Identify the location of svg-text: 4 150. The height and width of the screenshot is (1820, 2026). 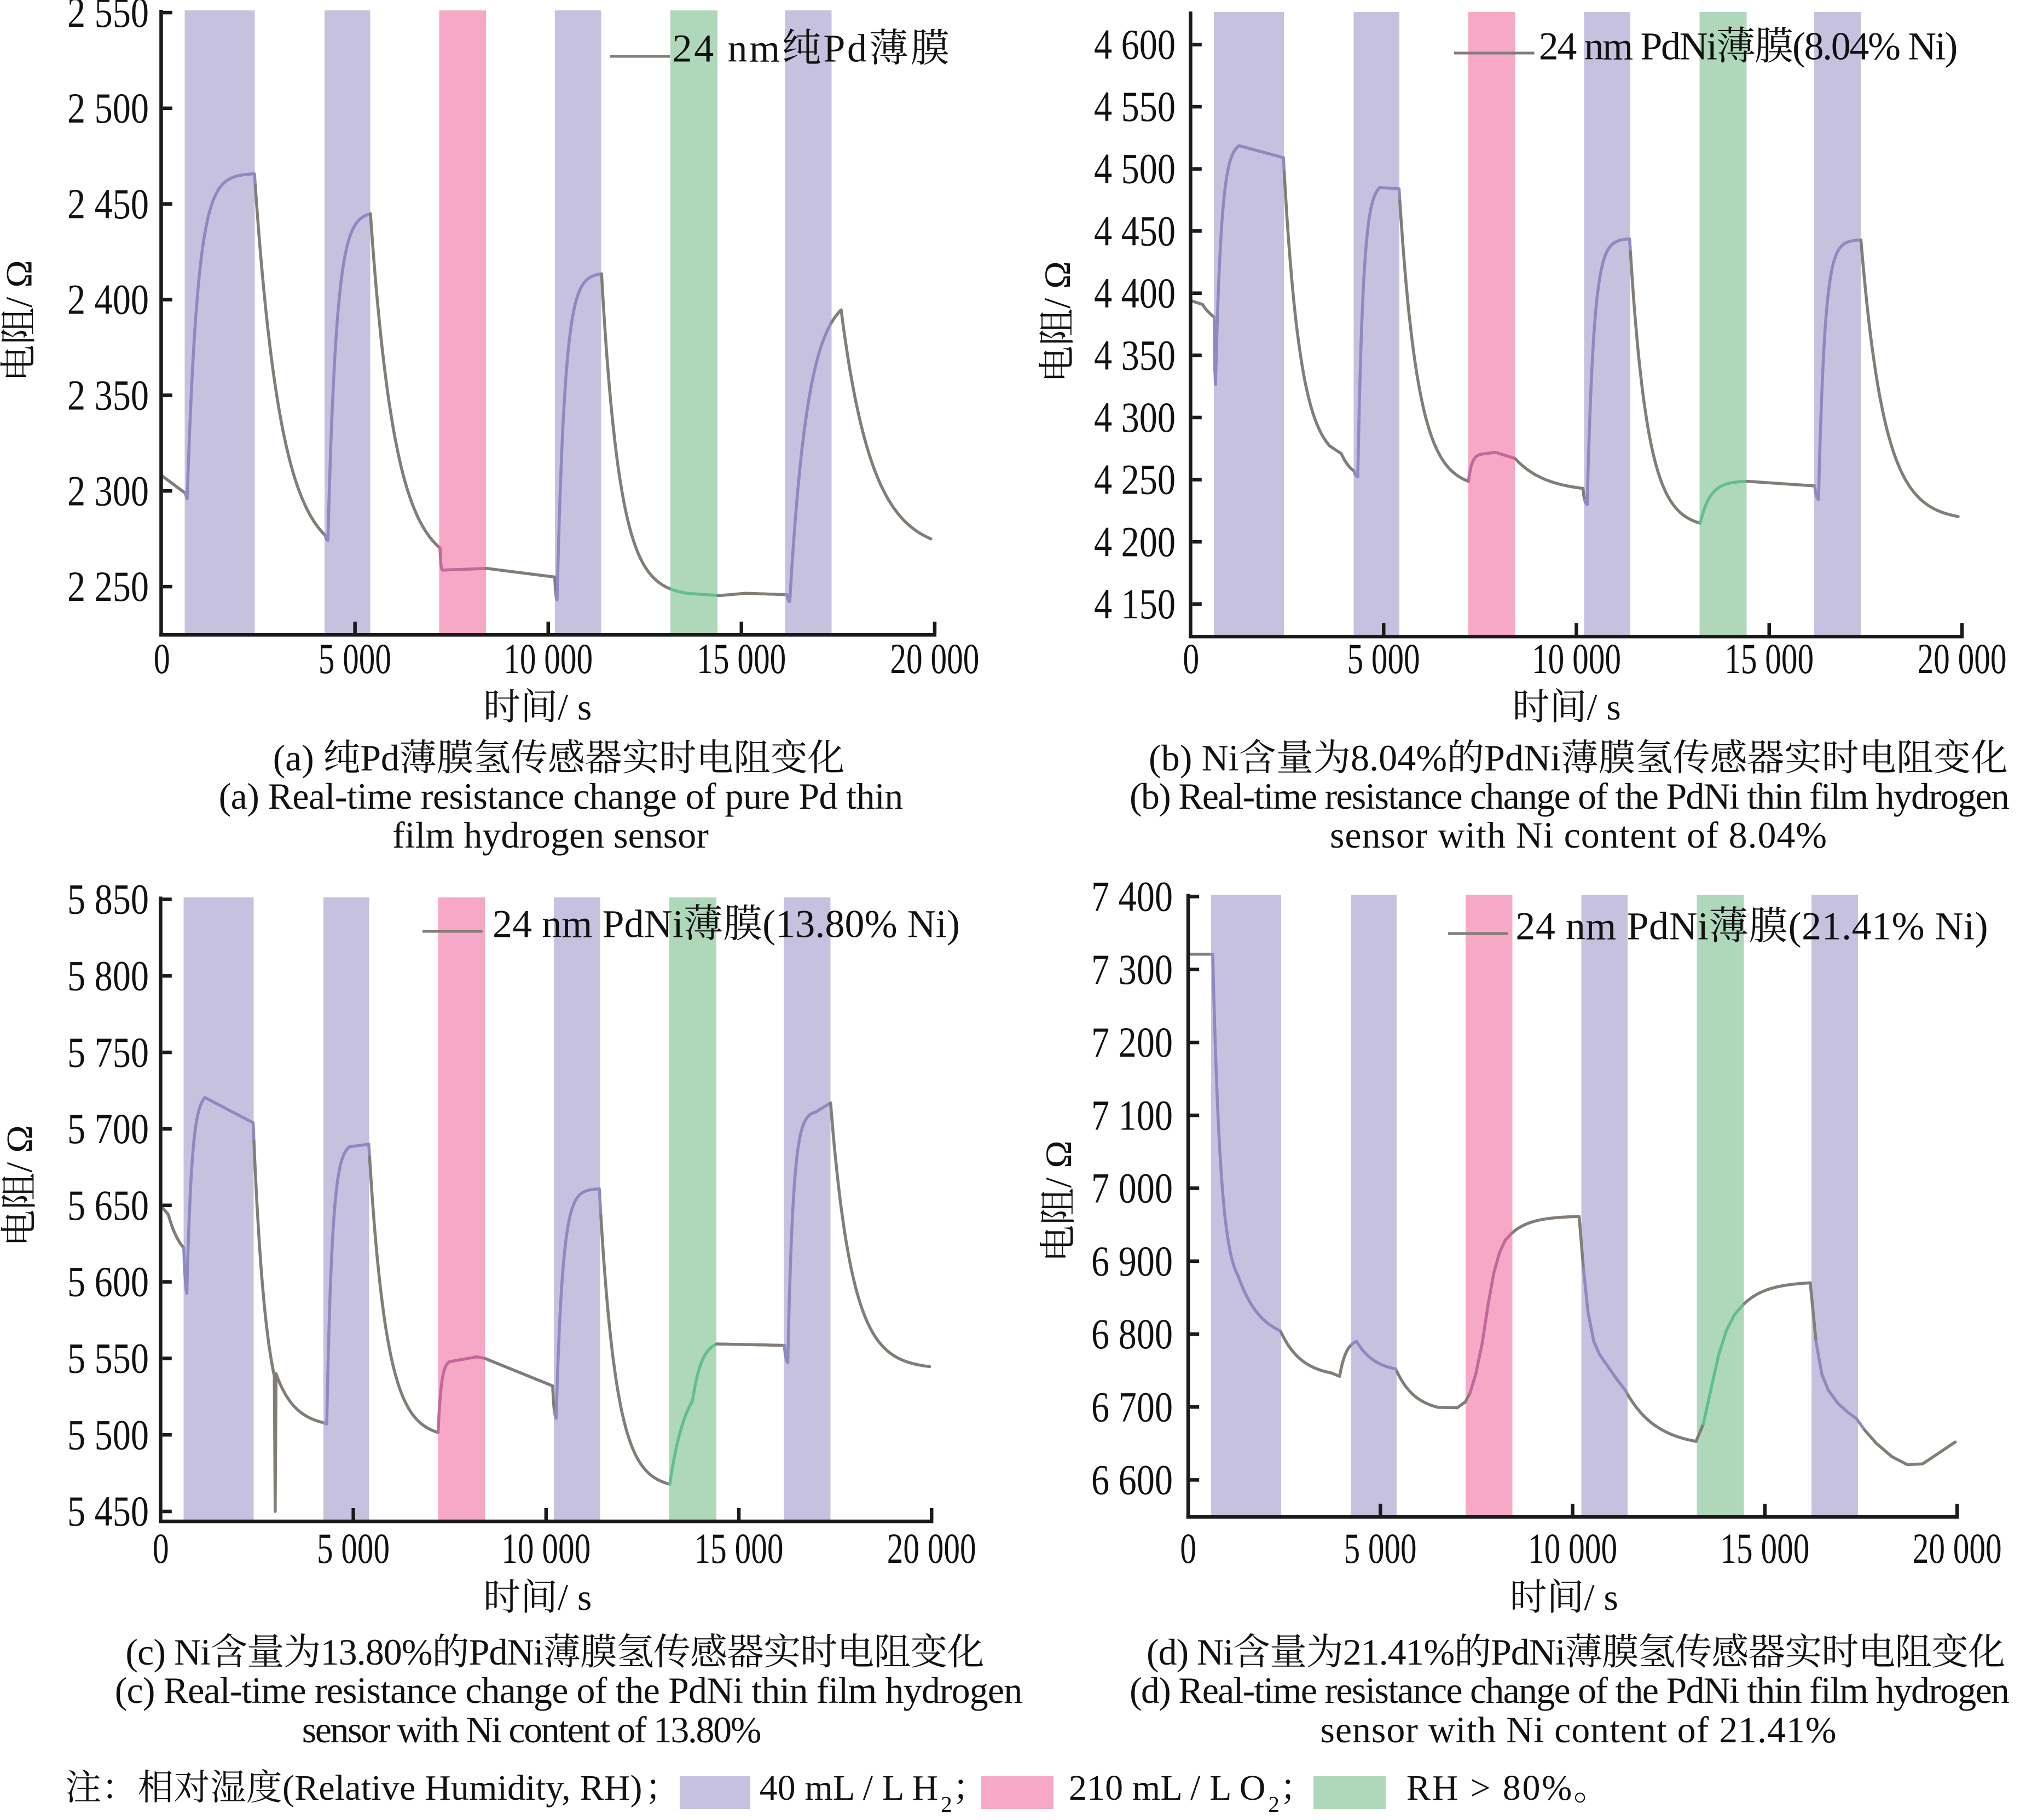
(1135, 604).